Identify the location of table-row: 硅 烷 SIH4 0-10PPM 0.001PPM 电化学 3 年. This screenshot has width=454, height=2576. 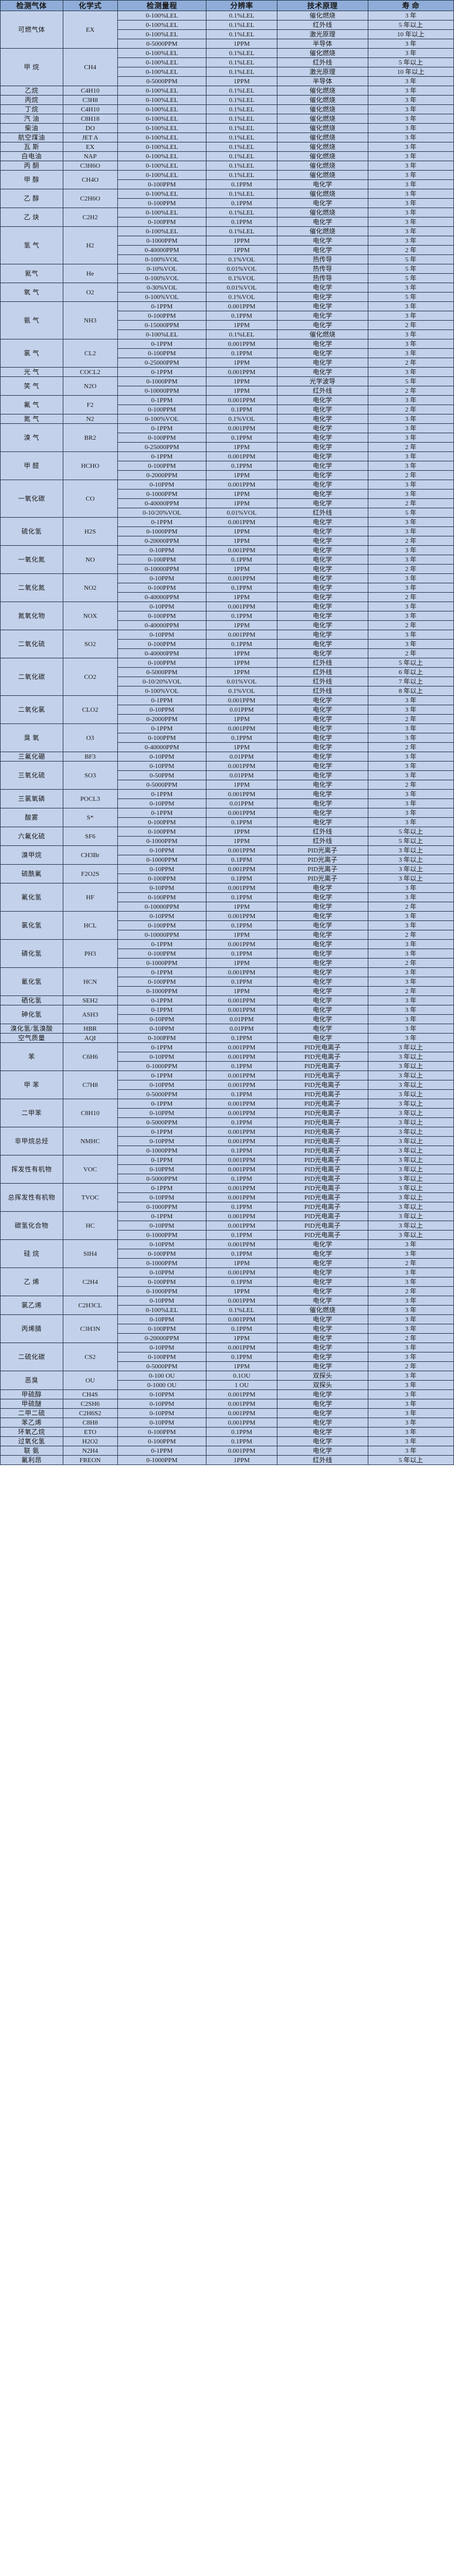
(227, 1254).